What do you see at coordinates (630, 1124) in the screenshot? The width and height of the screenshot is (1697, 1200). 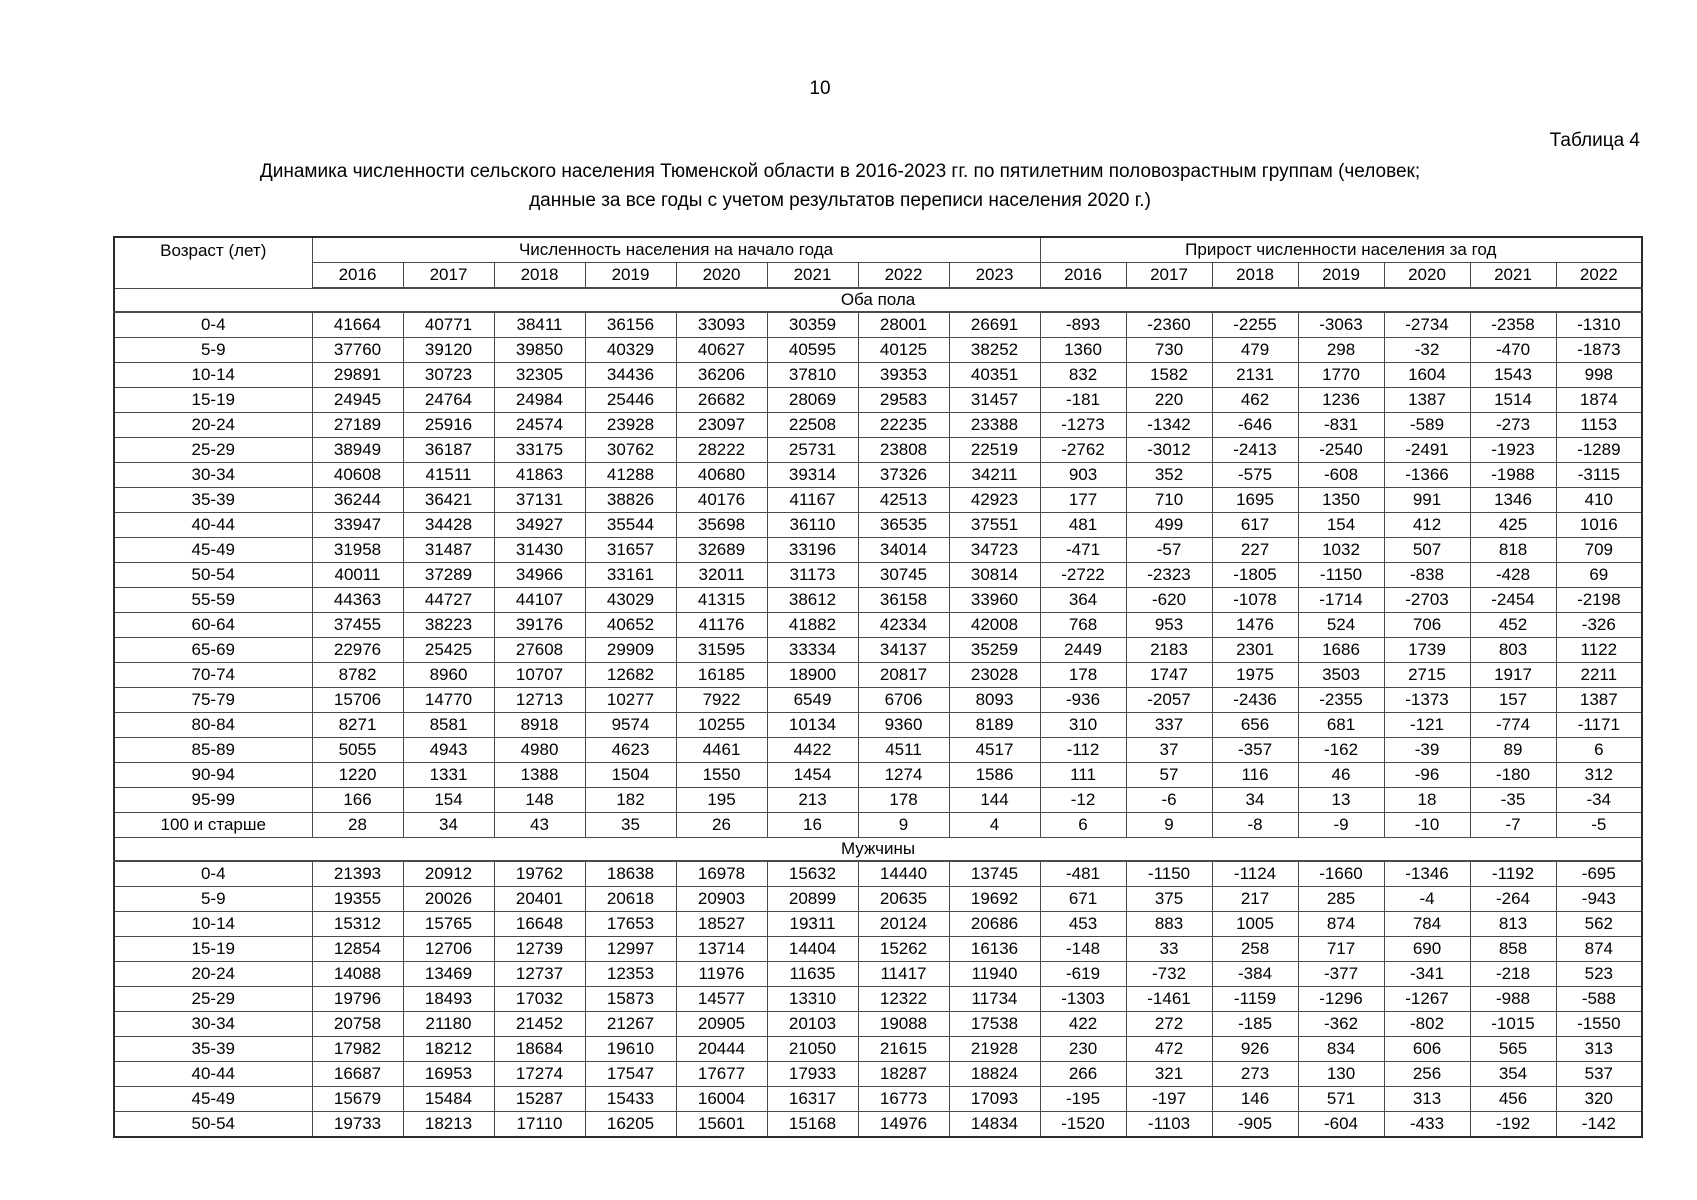 I see `population-cell: 16205` at bounding box center [630, 1124].